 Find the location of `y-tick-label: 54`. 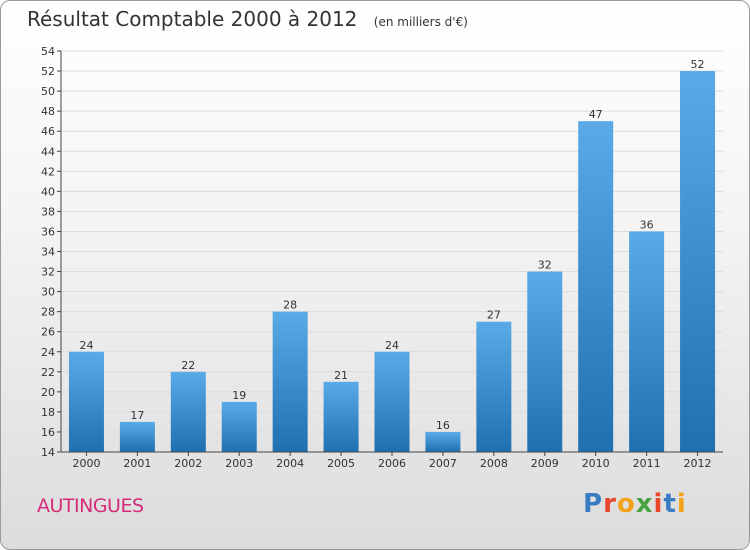

y-tick-label: 54 is located at coordinates (48, 51).